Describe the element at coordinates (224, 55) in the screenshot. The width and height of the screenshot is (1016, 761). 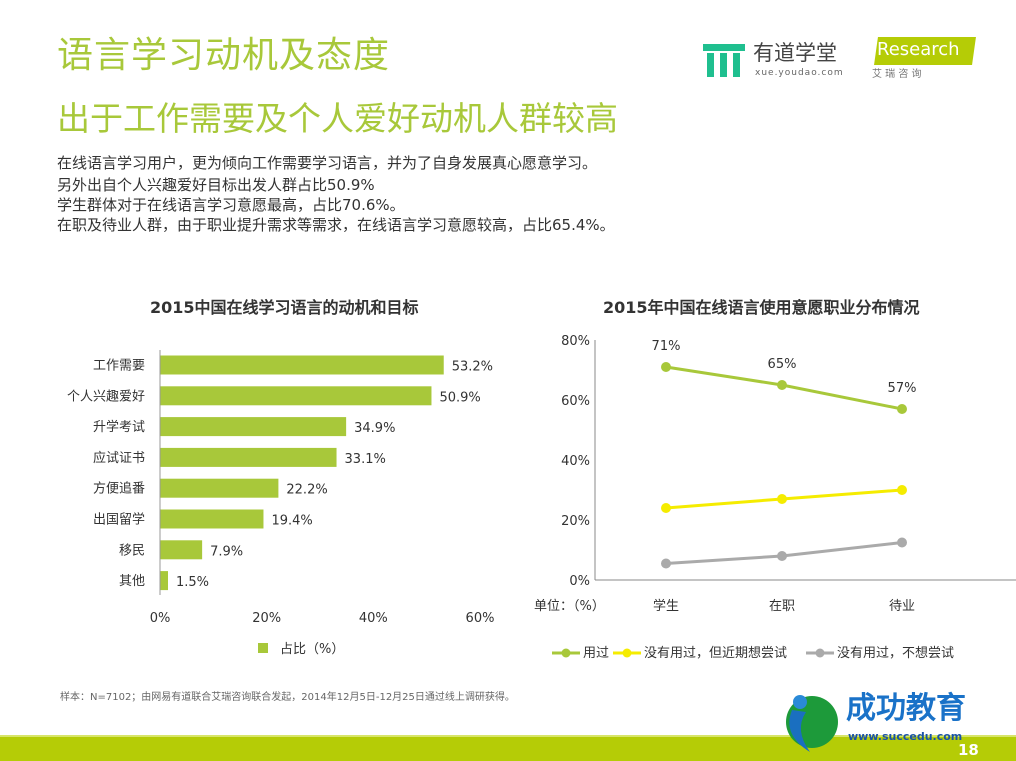
I see `page-title: 语言学习动机及态度` at that location.